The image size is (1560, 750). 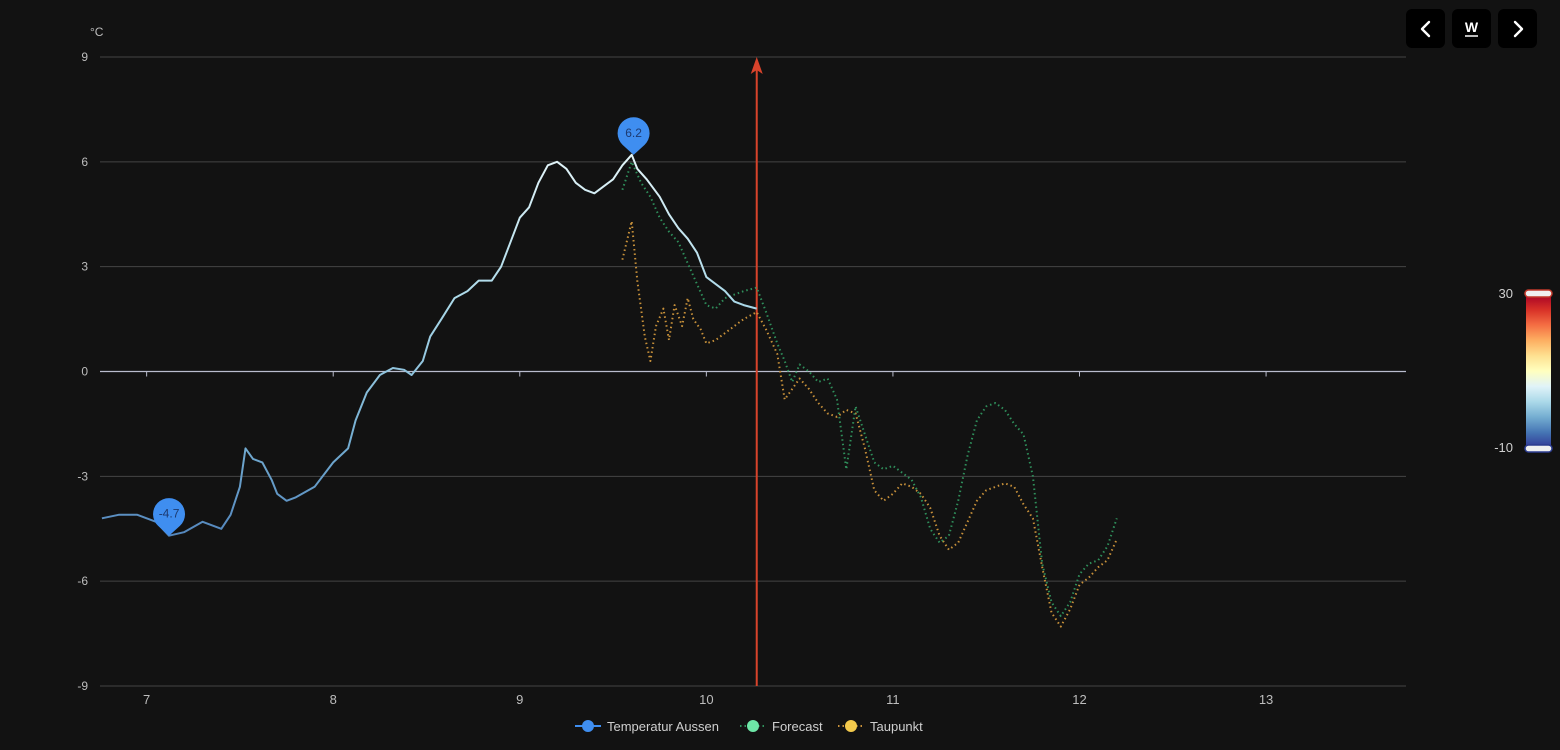 What do you see at coordinates (84, 57) in the screenshot?
I see `y-tick-label: 9` at bounding box center [84, 57].